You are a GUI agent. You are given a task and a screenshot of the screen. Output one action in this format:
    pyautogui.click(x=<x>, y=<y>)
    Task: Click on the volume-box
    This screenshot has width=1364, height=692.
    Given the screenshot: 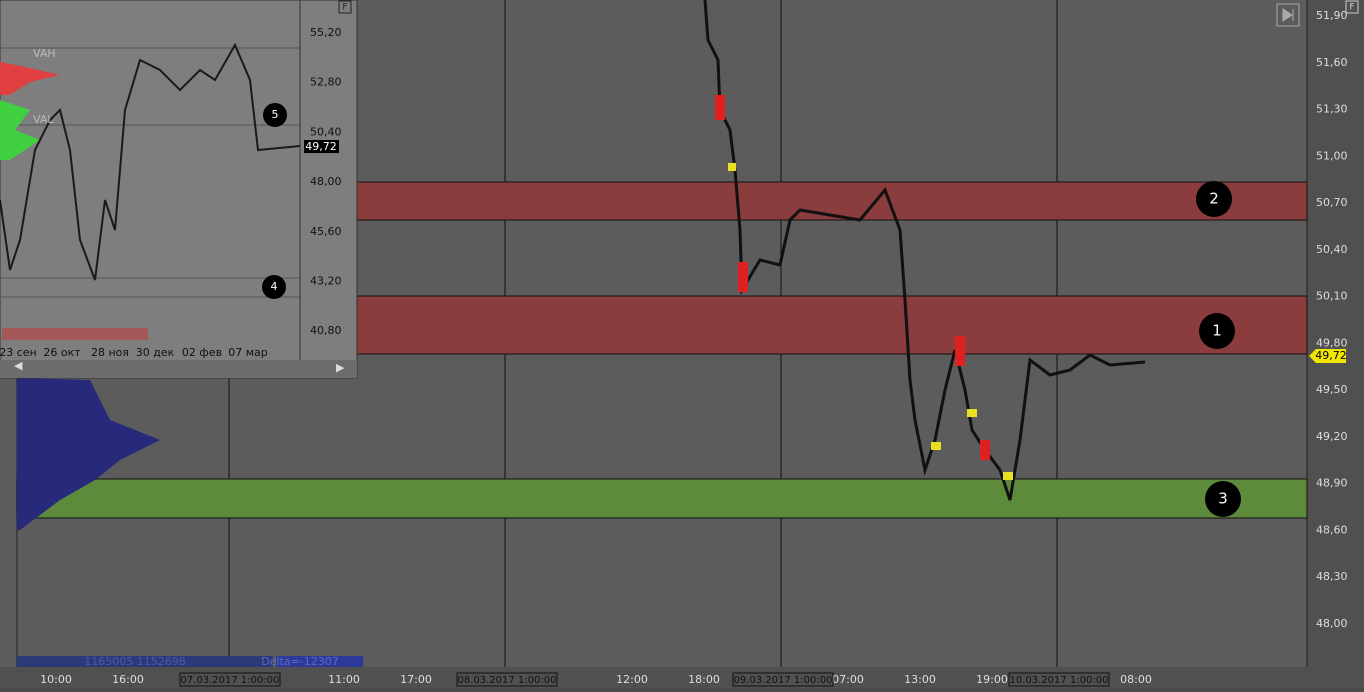 What is the action you would take?
    pyautogui.click(x=145, y=661)
    